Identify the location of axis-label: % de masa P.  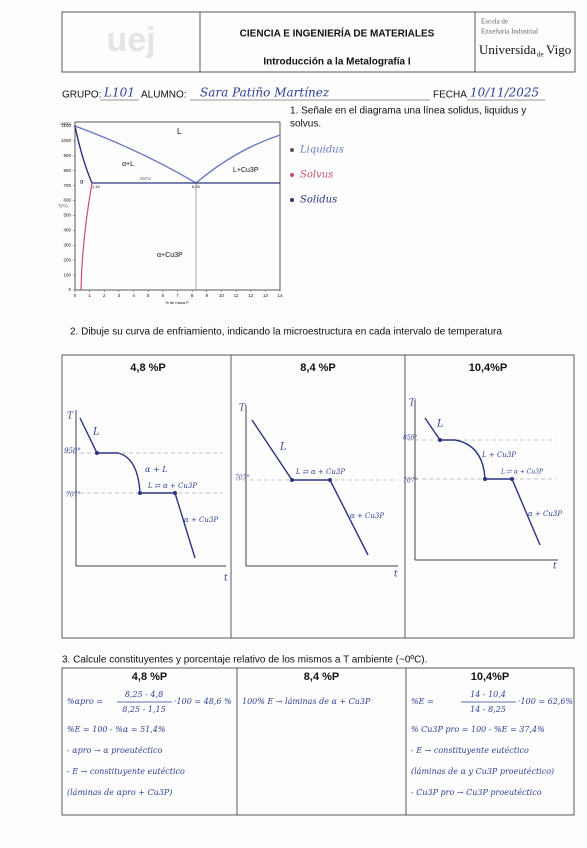
(177, 302).